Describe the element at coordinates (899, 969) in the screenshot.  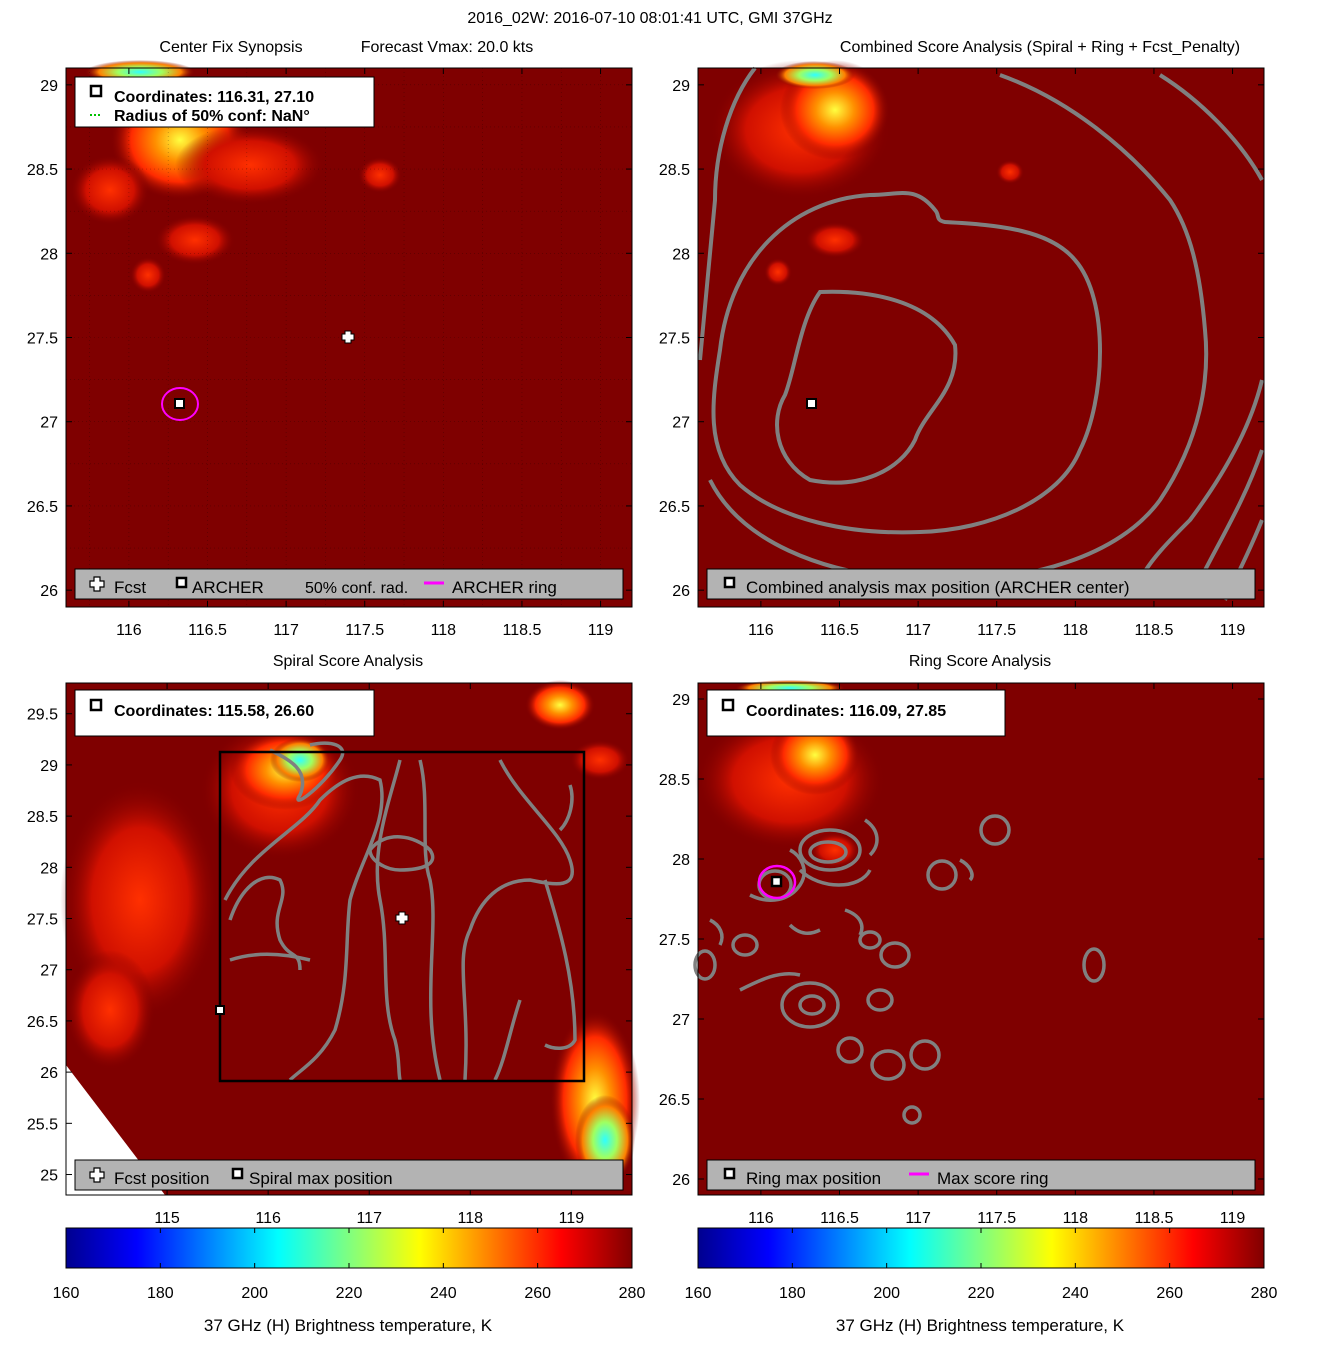
I see `panel4-contours` at that location.